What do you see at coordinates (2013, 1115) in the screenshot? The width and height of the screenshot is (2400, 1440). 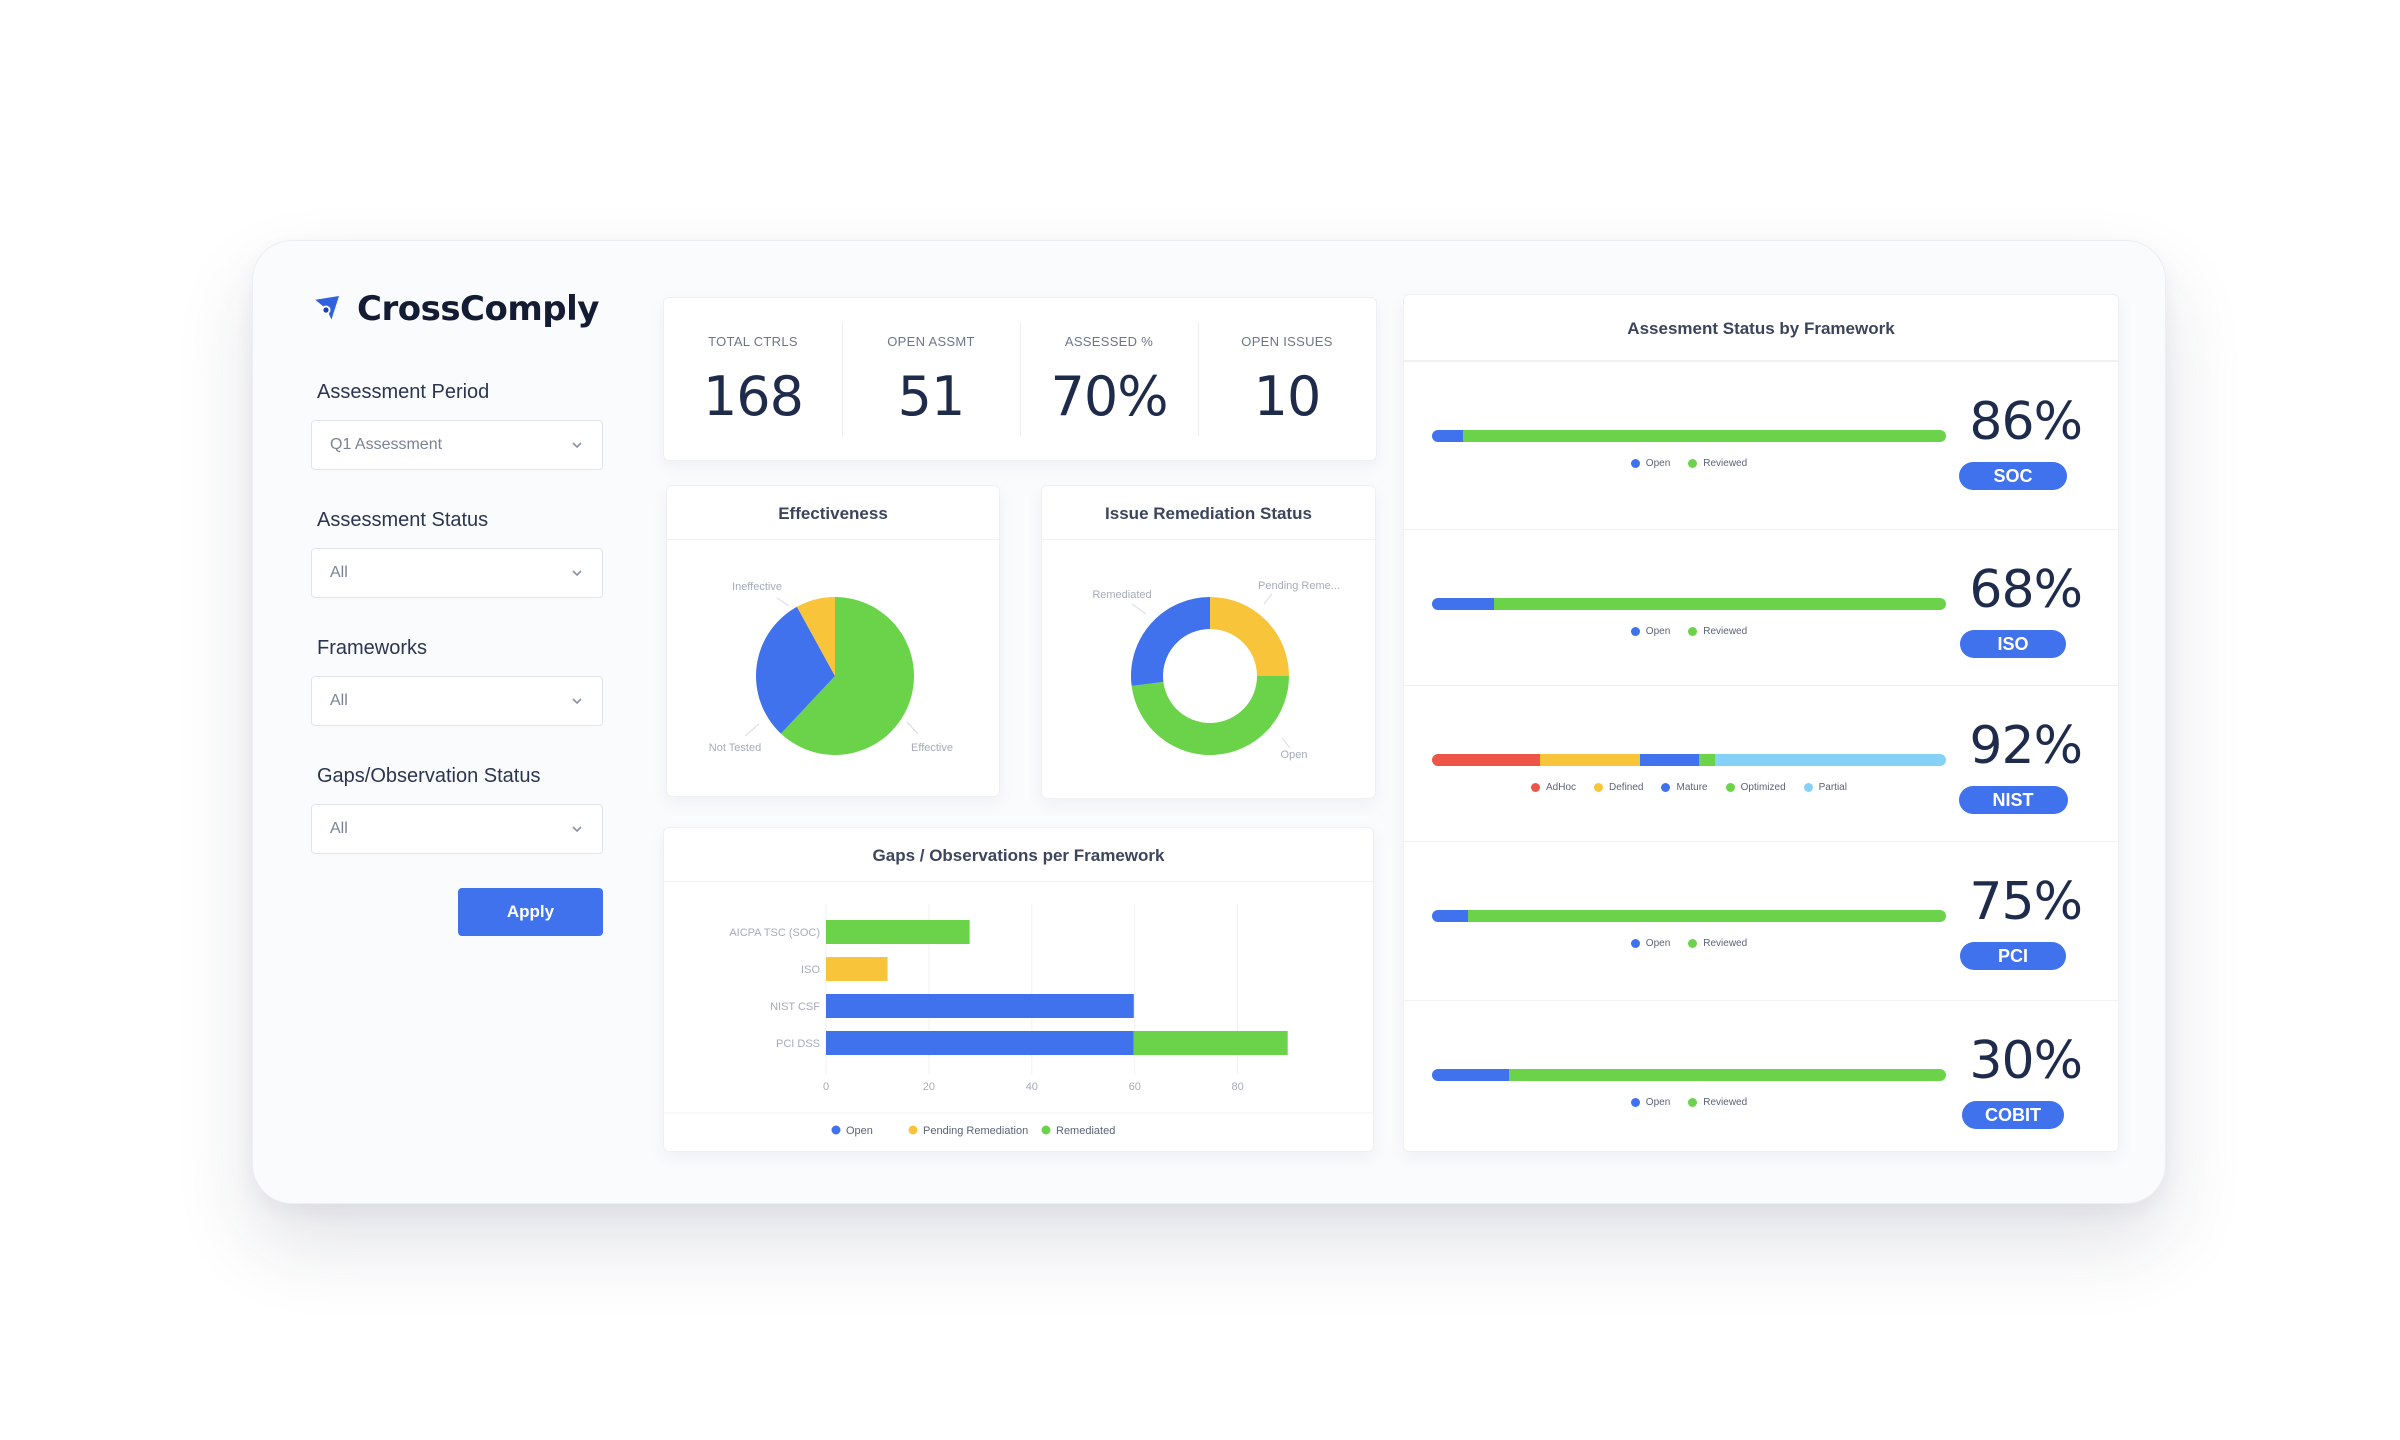 I see `framework-badge-cobit: COBIT` at bounding box center [2013, 1115].